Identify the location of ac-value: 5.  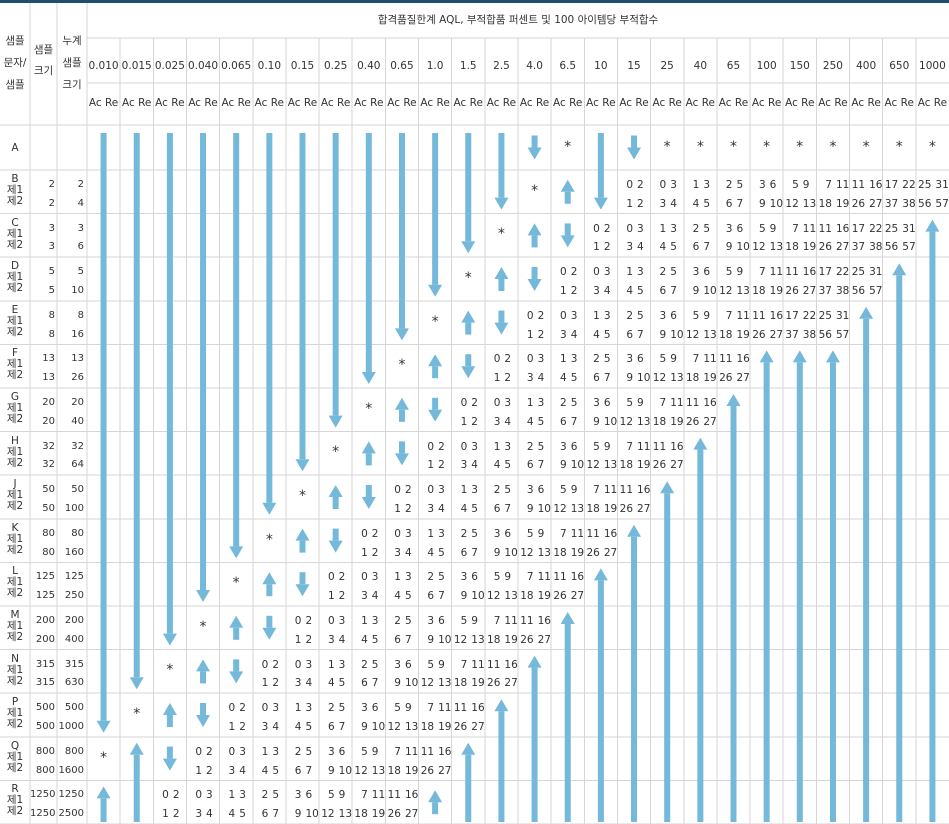
(630, 403).